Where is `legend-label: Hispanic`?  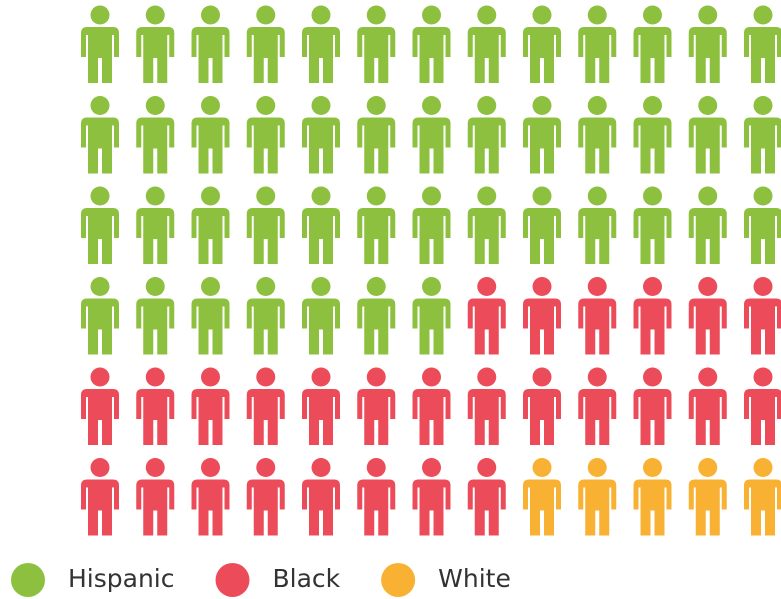
legend-label: Hispanic is located at coordinates (121, 578).